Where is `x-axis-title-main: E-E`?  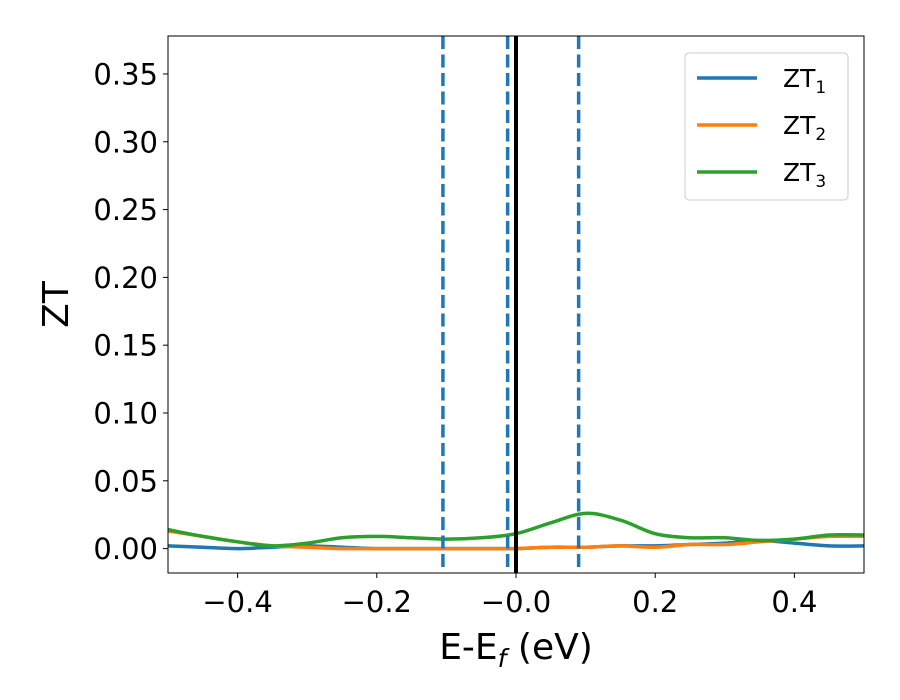 x-axis-title-main: E-E is located at coordinates (468, 647).